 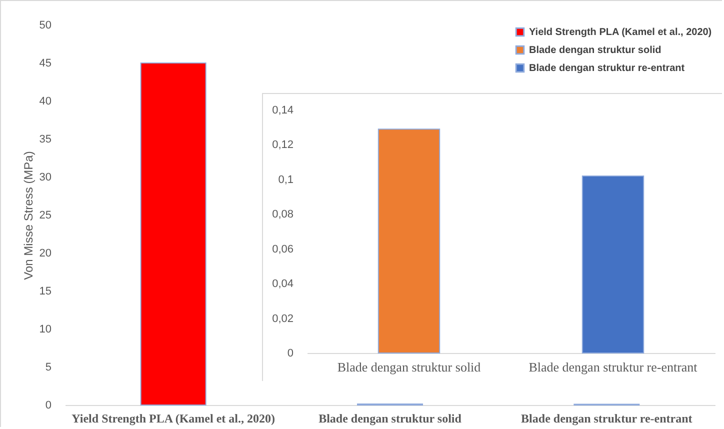 What do you see at coordinates (45, 330) in the screenshot?
I see `y-tick-label: 10` at bounding box center [45, 330].